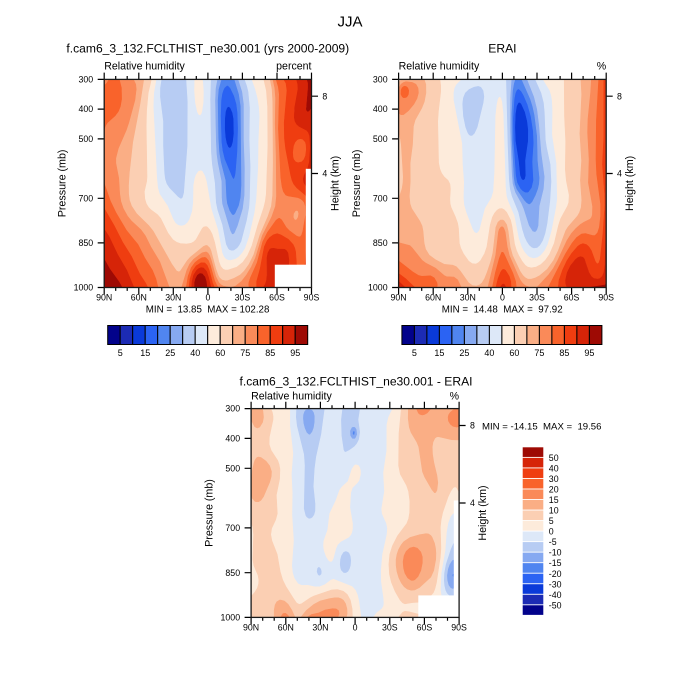 Image resolution: width=700 pixels, height=700 pixels. Describe the element at coordinates (555, 553) in the screenshot. I see `svg-text: -10` at that location.